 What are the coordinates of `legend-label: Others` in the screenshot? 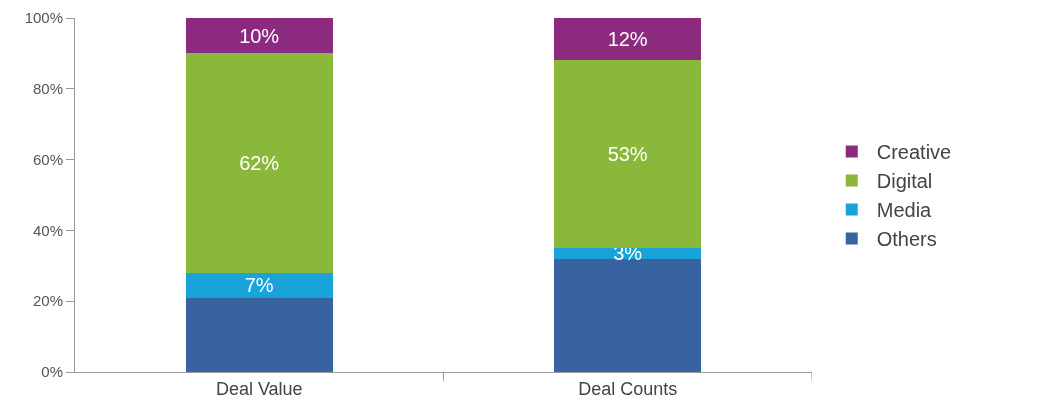 It's located at (906, 239).